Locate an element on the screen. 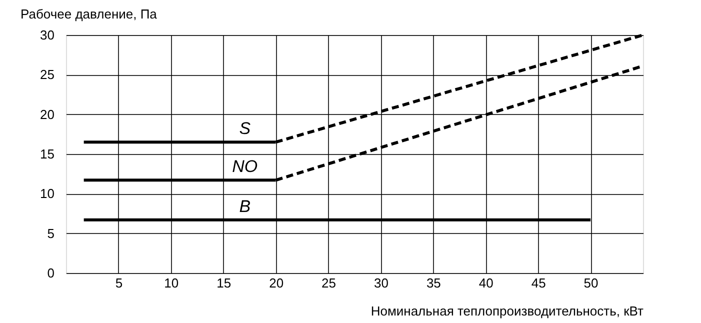  x-tick-label: 20 is located at coordinates (276, 283).